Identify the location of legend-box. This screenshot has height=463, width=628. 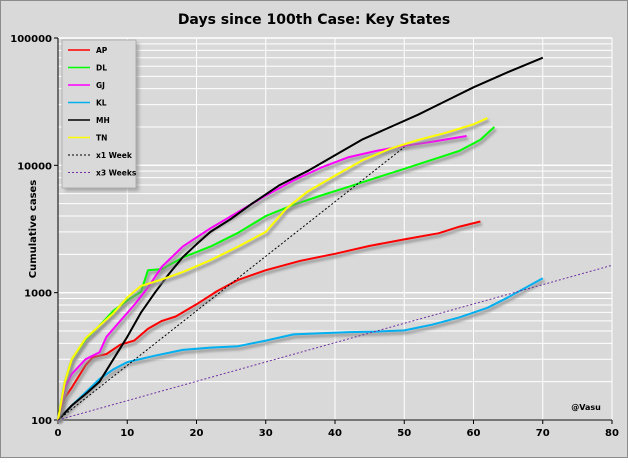
(99, 114).